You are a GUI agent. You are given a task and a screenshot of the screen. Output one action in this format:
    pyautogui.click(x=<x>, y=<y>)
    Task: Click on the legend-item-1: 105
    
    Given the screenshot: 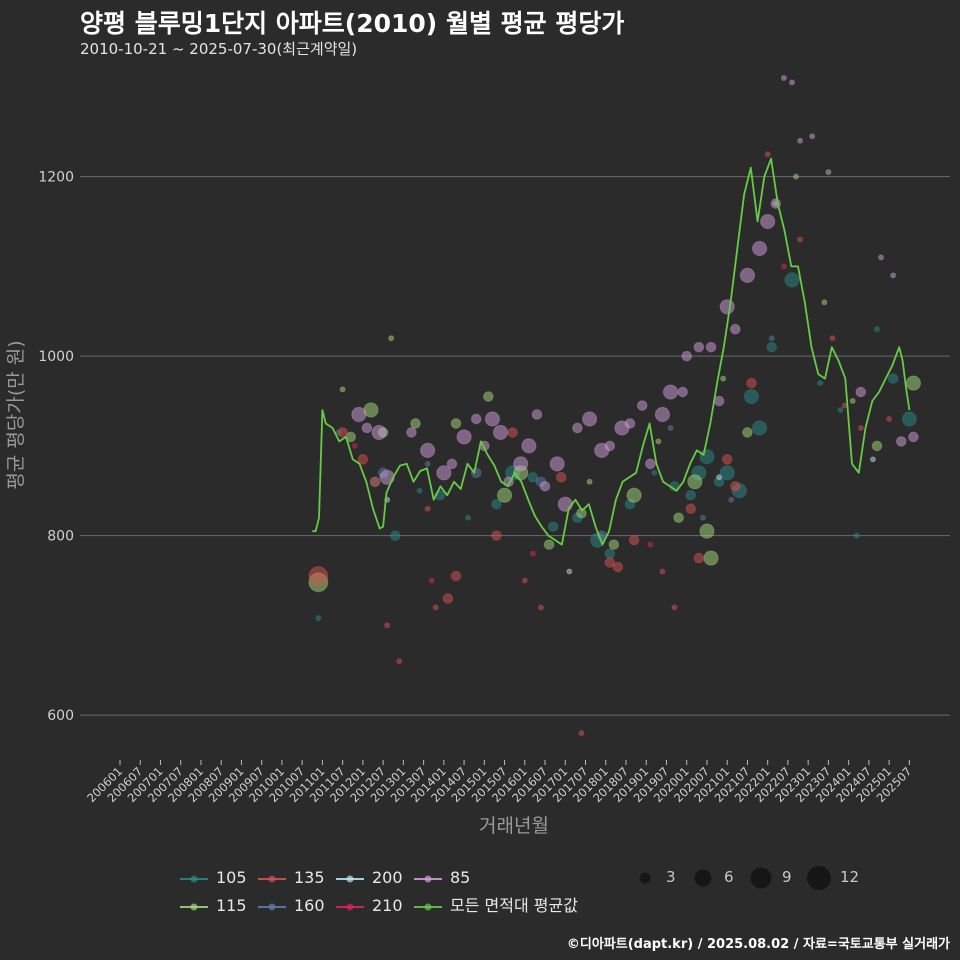 What is the action you would take?
    pyautogui.click(x=213, y=878)
    